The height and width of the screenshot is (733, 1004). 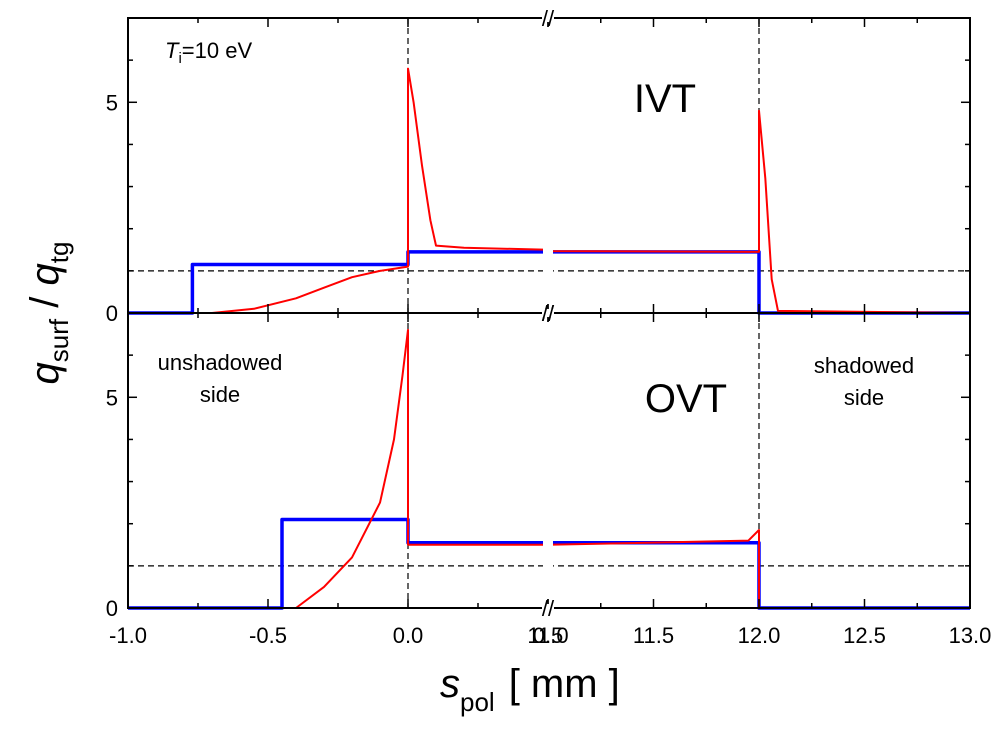 I want to click on x-tick-label: 12.0, so click(x=759, y=635).